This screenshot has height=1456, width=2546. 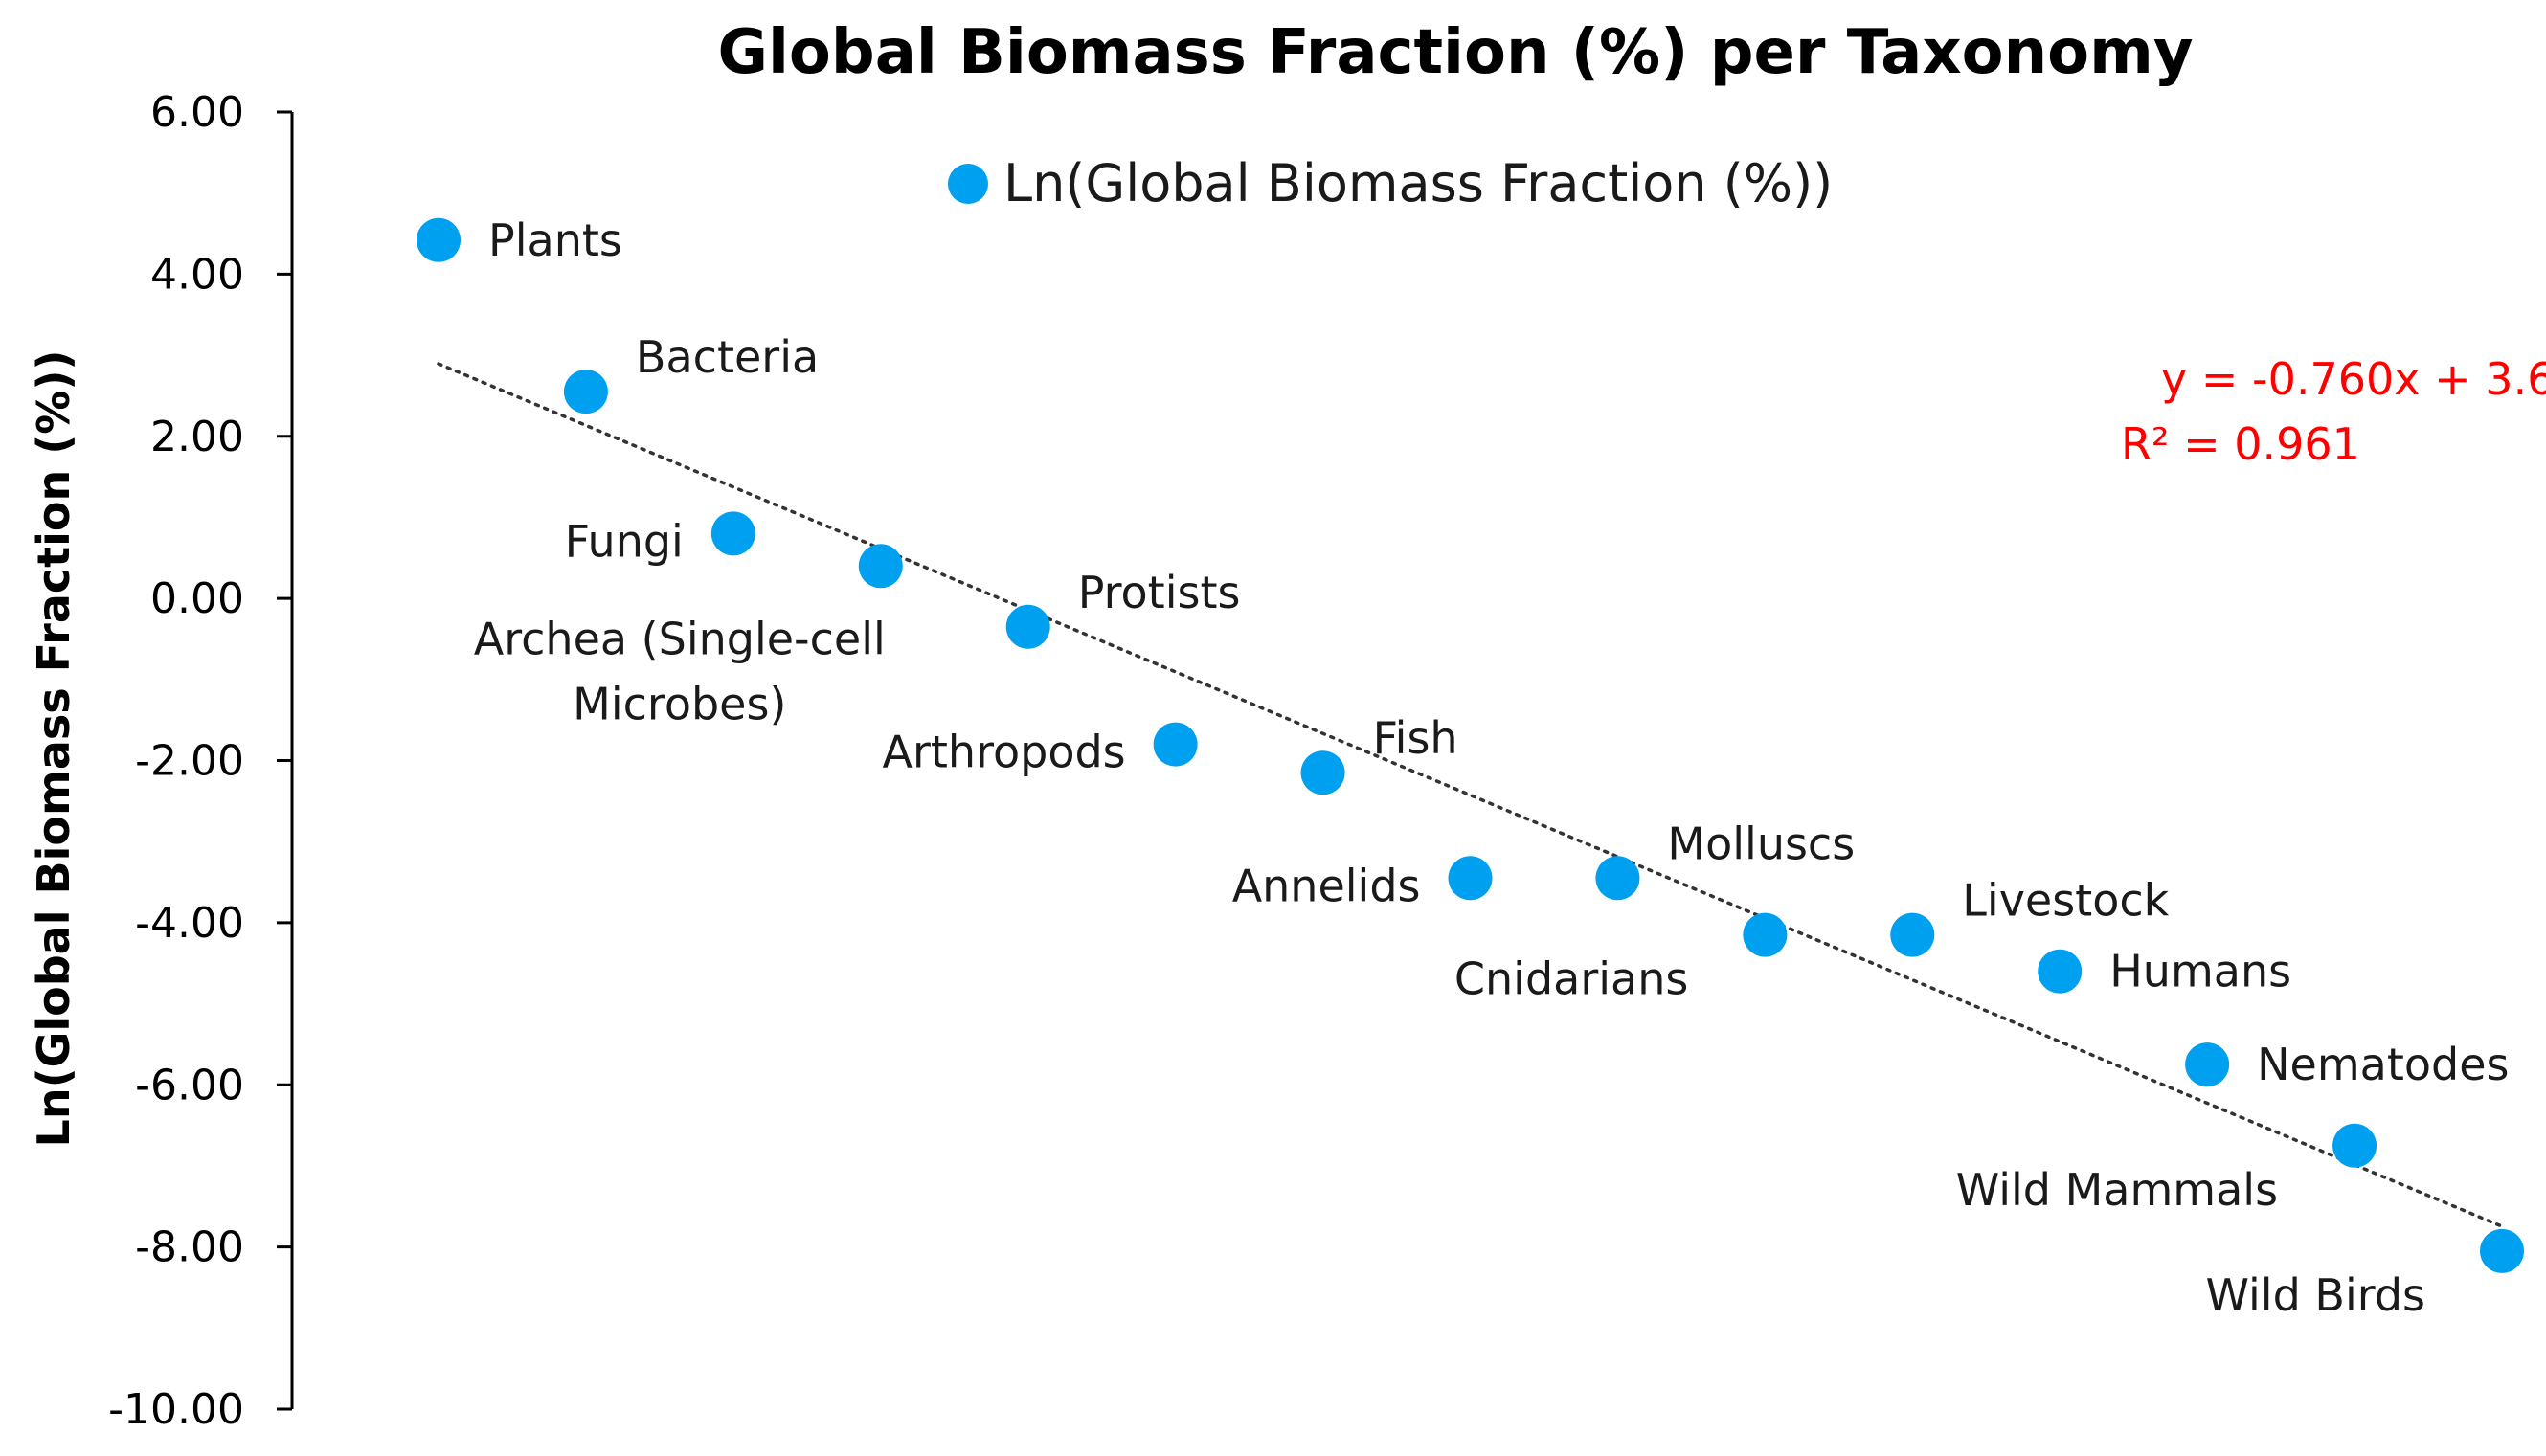 What do you see at coordinates (1175, 745) in the screenshot?
I see `data-point-arthropods` at bounding box center [1175, 745].